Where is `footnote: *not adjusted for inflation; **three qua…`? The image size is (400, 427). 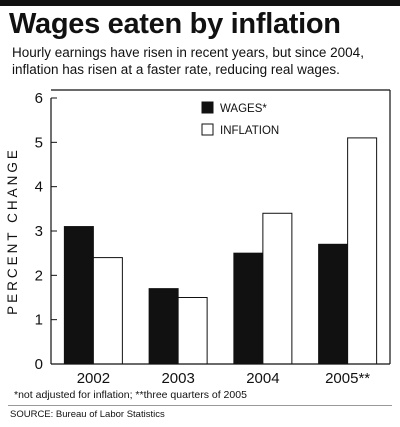 footnote: *not adjusted for inflation; **three qua… is located at coordinates (130, 395).